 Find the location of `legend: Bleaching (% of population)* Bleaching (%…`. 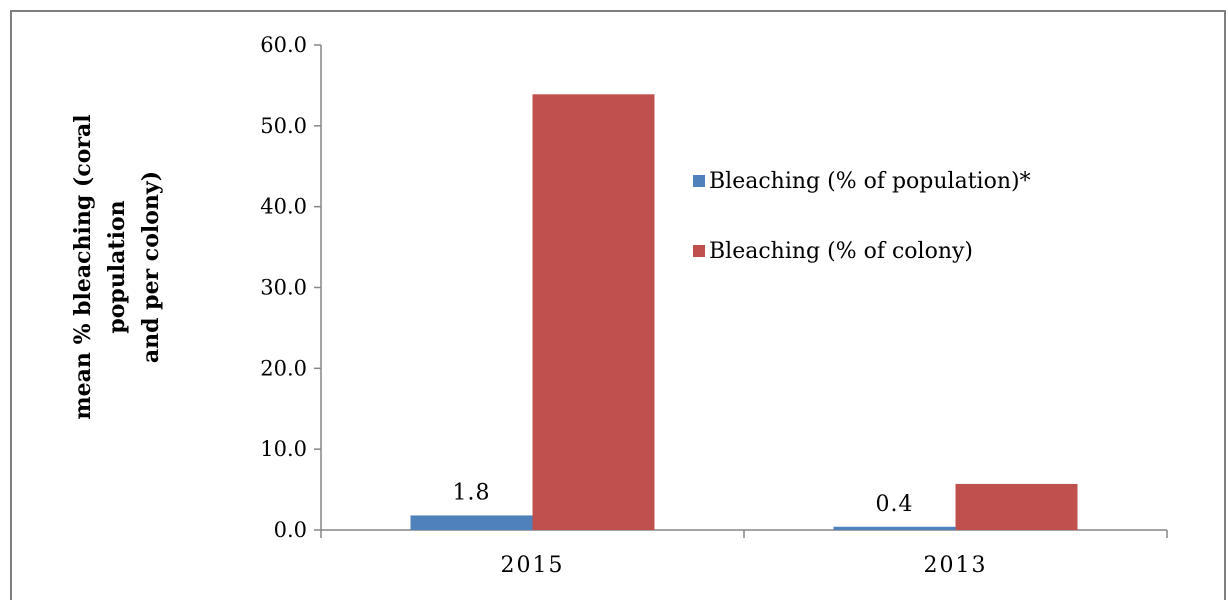

legend: Bleaching (% of population)* Bleaching (%… is located at coordinates (862, 216).